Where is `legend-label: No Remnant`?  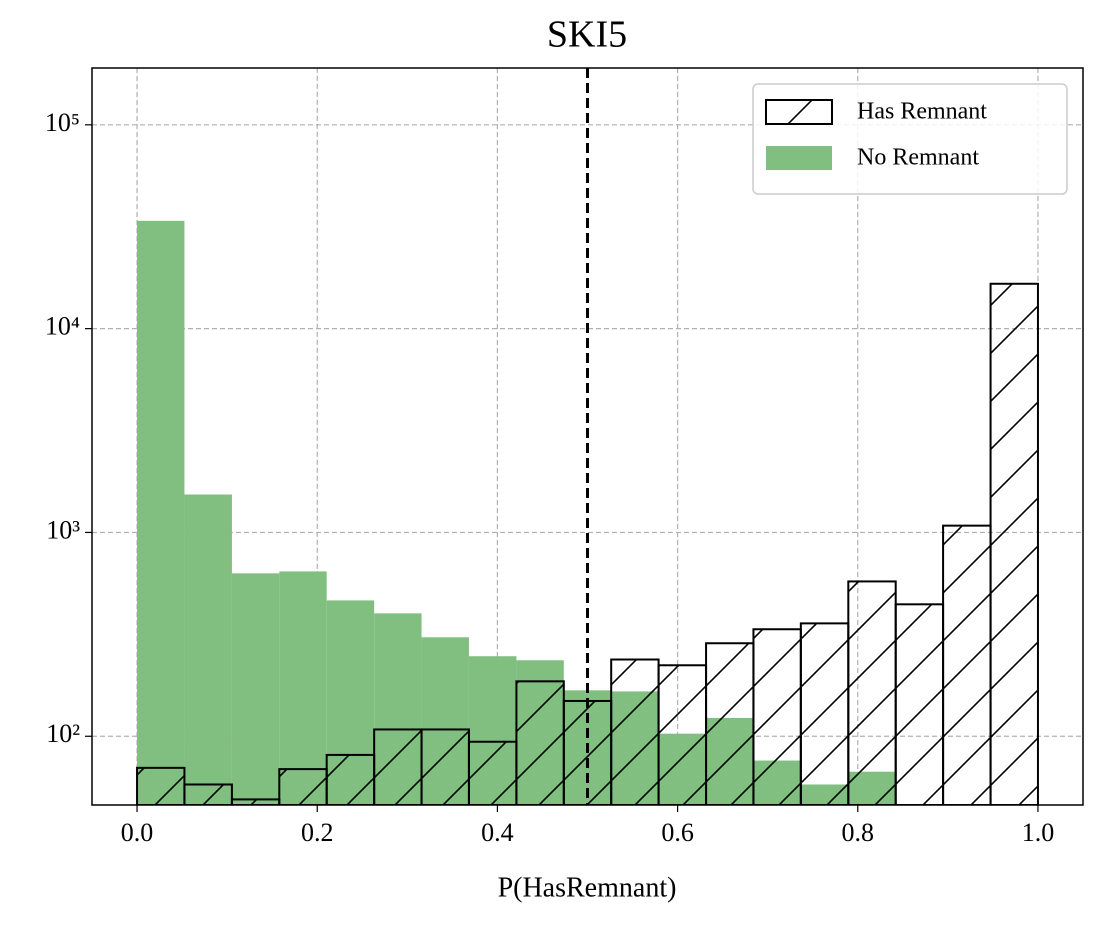 legend-label: No Remnant is located at coordinates (918, 158).